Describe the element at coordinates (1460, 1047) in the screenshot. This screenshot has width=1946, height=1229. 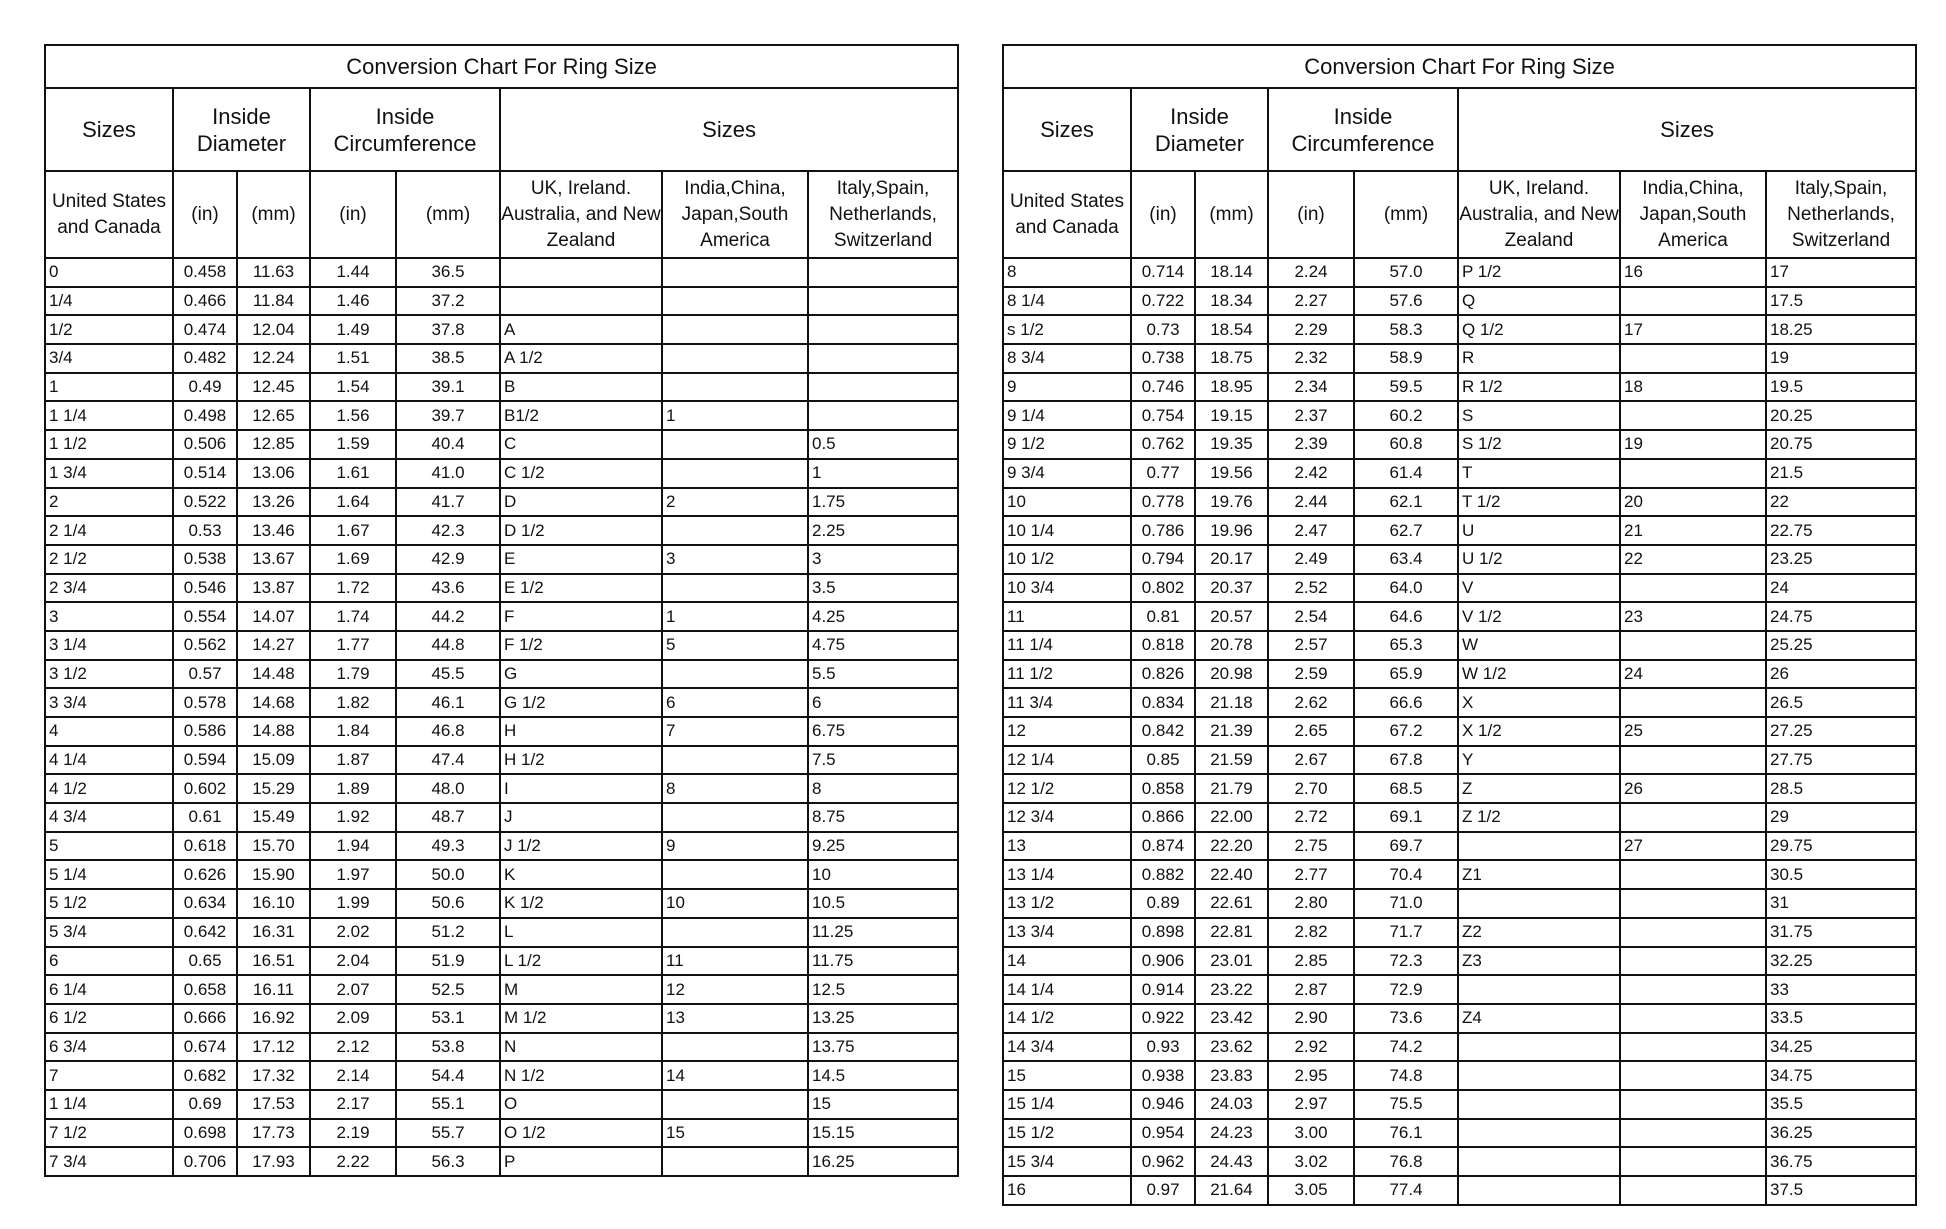
I see `table-row: 14 3/4 0.93 23.62 2.92 74.2 34.25` at that location.